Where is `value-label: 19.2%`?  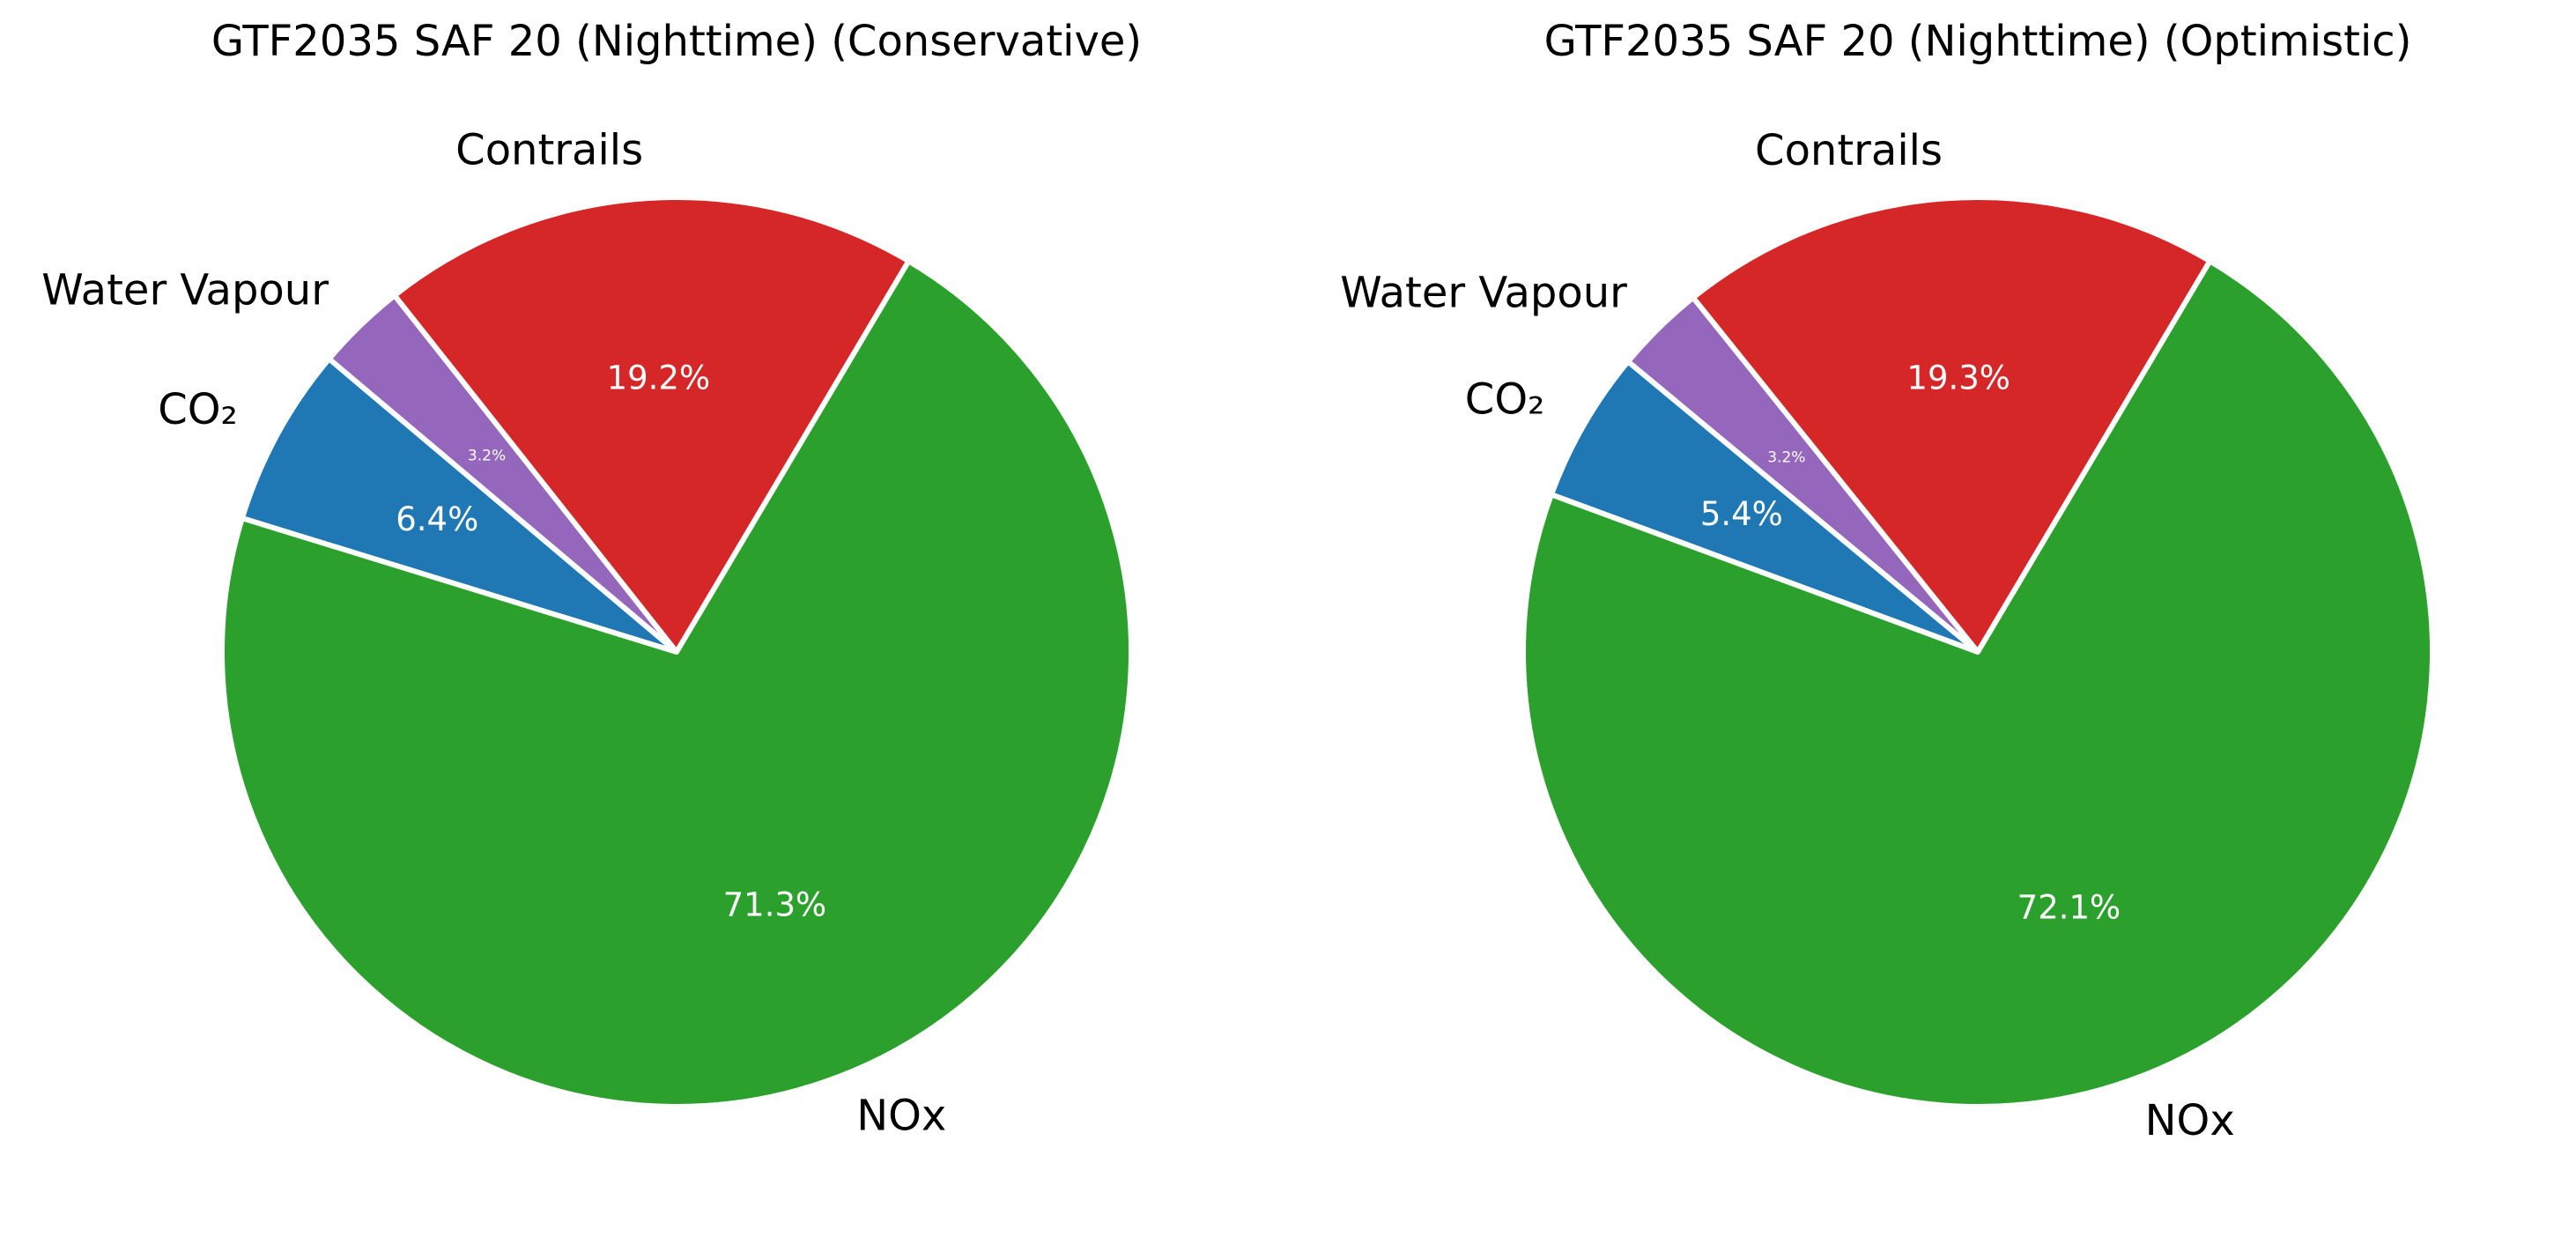
value-label: 19.2% is located at coordinates (659, 378).